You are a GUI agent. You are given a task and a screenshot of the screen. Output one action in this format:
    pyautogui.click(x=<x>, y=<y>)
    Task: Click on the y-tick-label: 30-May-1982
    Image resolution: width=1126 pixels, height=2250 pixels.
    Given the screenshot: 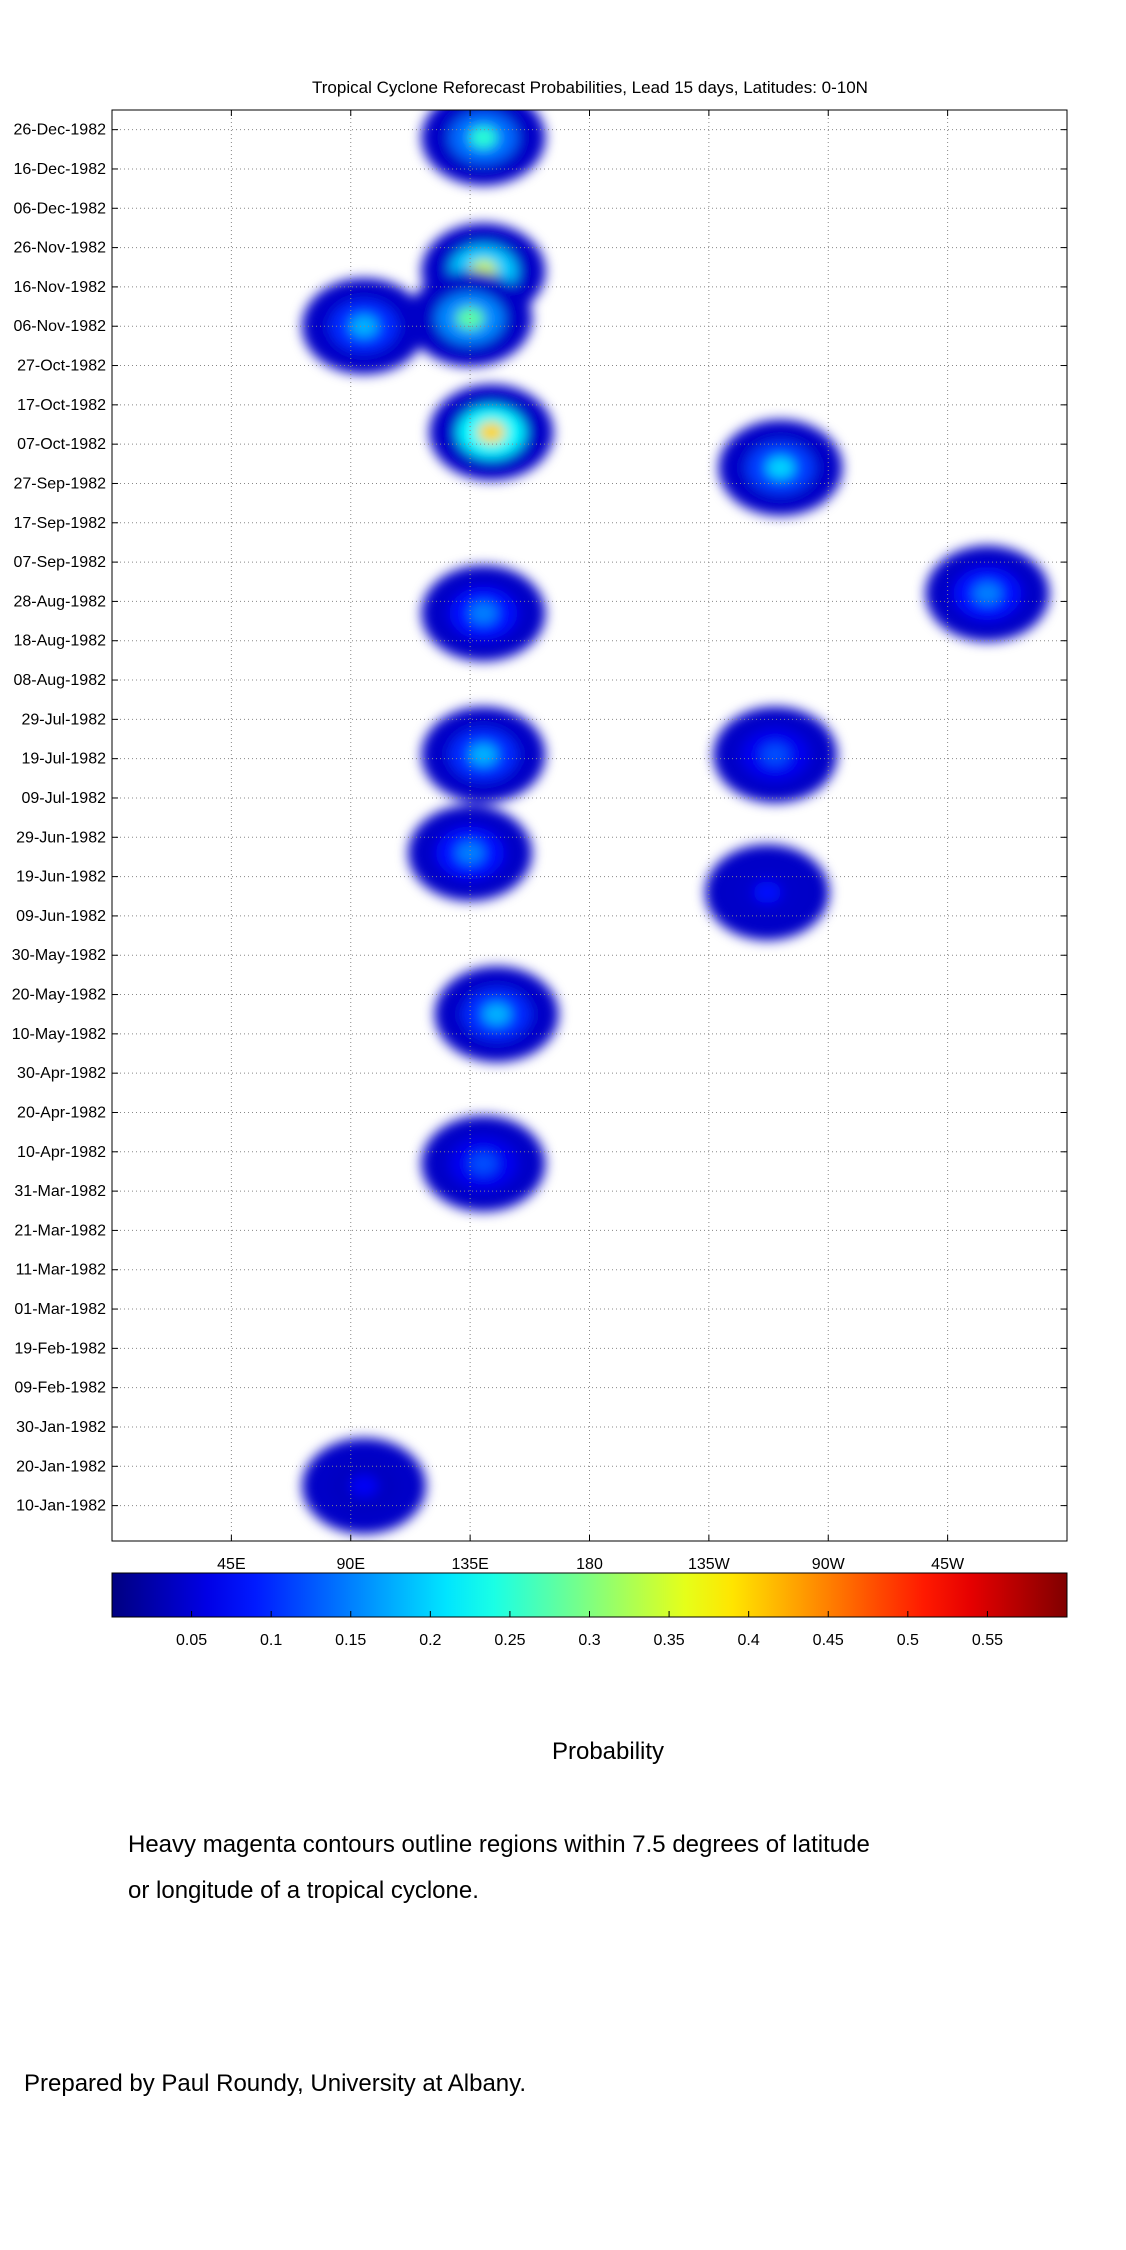 What is the action you would take?
    pyautogui.click(x=59, y=955)
    